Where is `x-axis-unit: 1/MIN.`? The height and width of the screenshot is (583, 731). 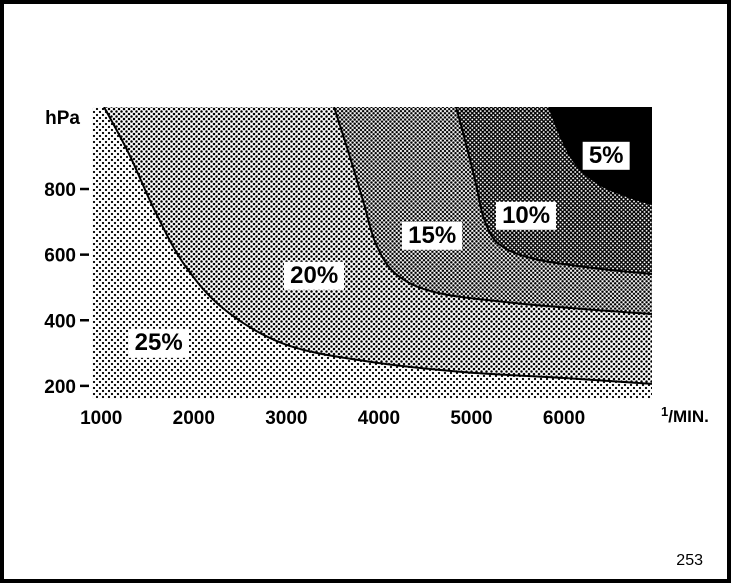
x-axis-unit: 1/MIN. is located at coordinates (685, 415).